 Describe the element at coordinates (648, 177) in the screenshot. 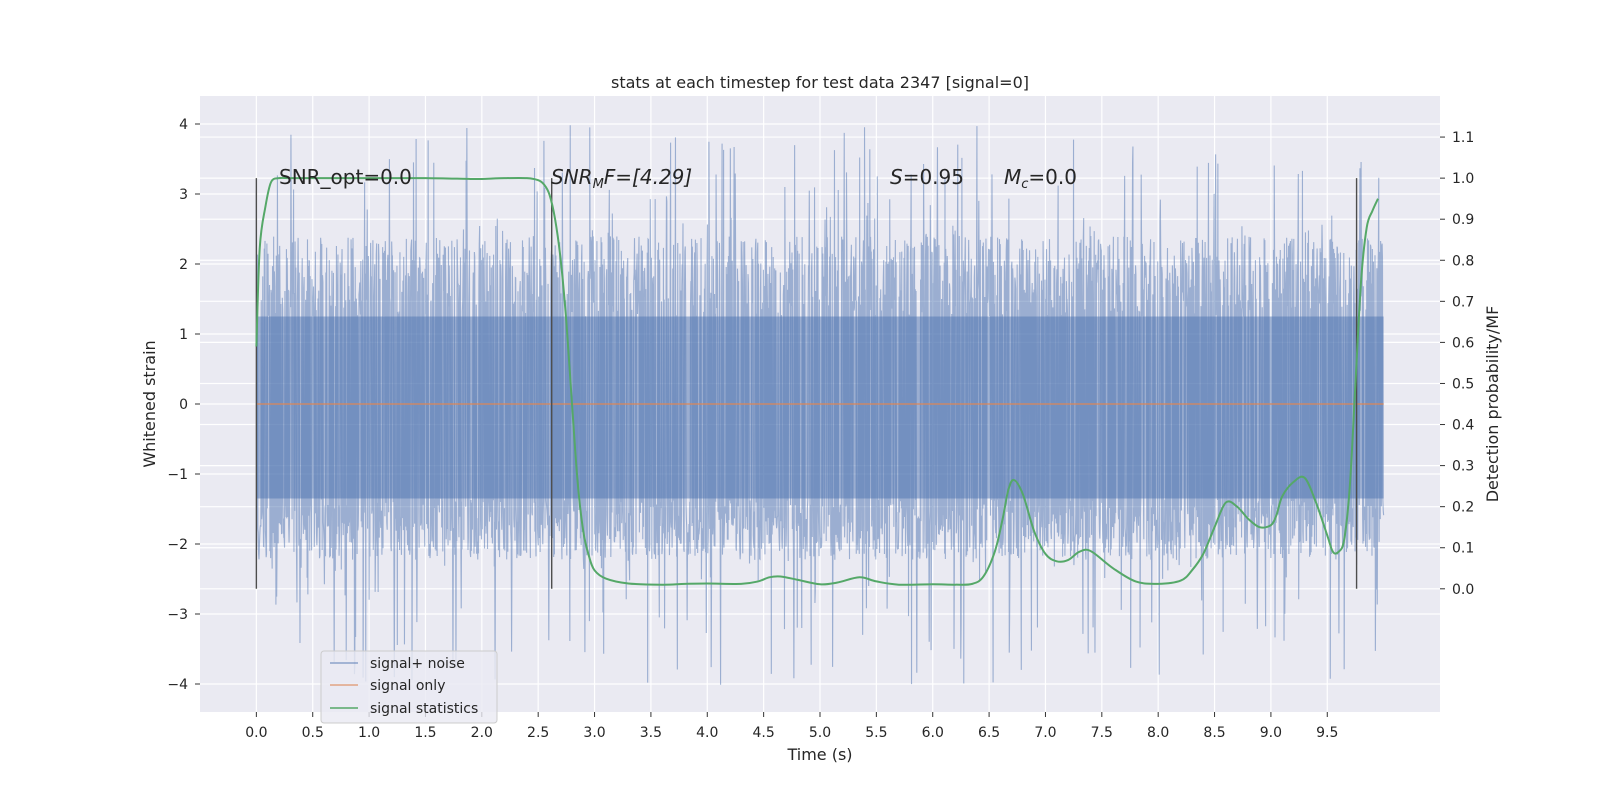

I see `annotation-snr-mf-f: F=[4.29]` at that location.